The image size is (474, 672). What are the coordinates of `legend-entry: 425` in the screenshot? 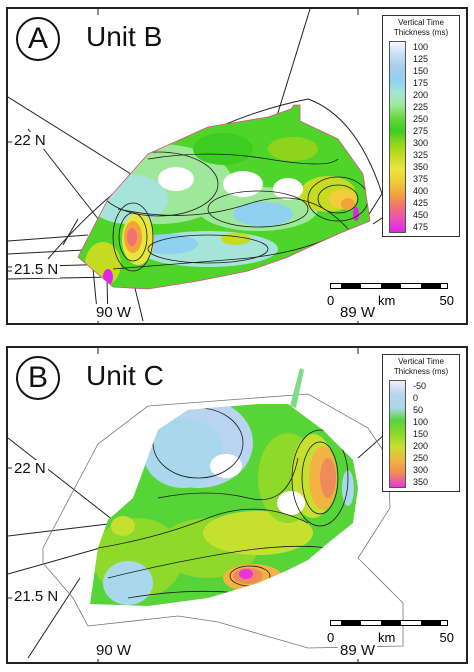 It's located at (421, 203).